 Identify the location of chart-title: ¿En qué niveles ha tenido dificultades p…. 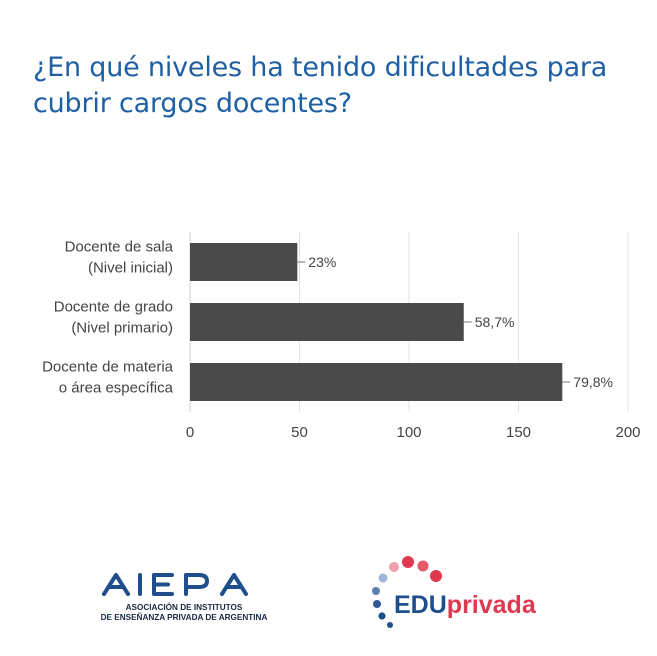
(333, 86).